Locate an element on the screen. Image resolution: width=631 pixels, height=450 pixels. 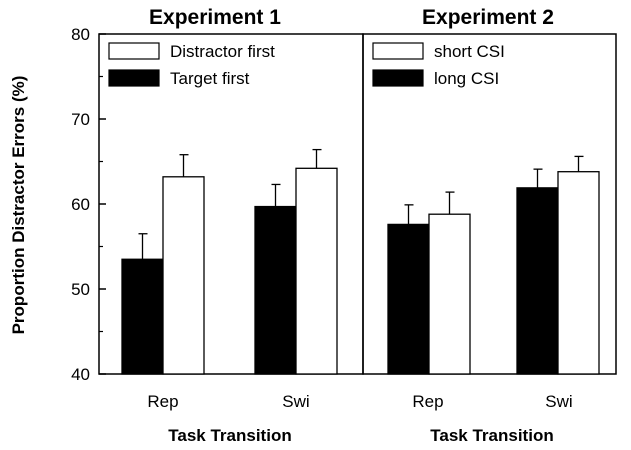
bar-target-first-swi is located at coordinates (275, 290).